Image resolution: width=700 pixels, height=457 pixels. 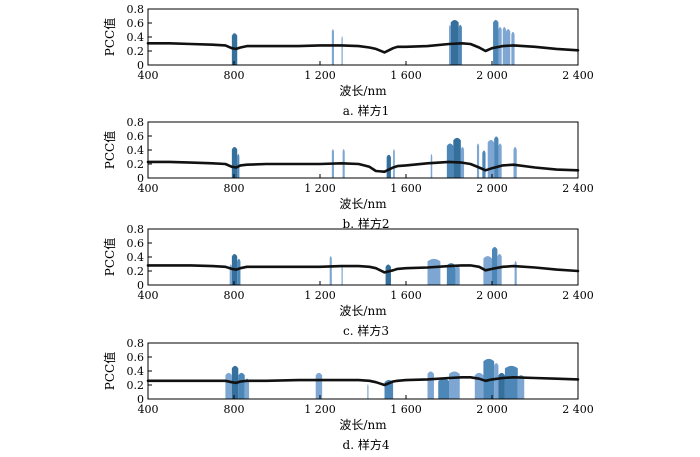 What do you see at coordinates (578, 409) in the screenshot?
I see `x-tick-label-4-6: 2 400` at bounding box center [578, 409].